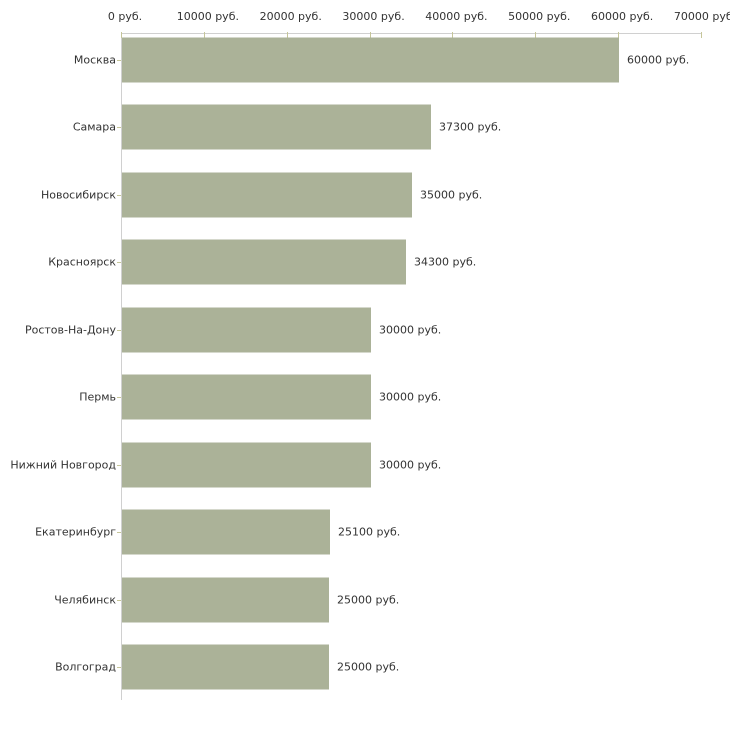 Image resolution: width=730 pixels, height=730 pixels. I want to click on value-label: 25100 руб., so click(369, 532).